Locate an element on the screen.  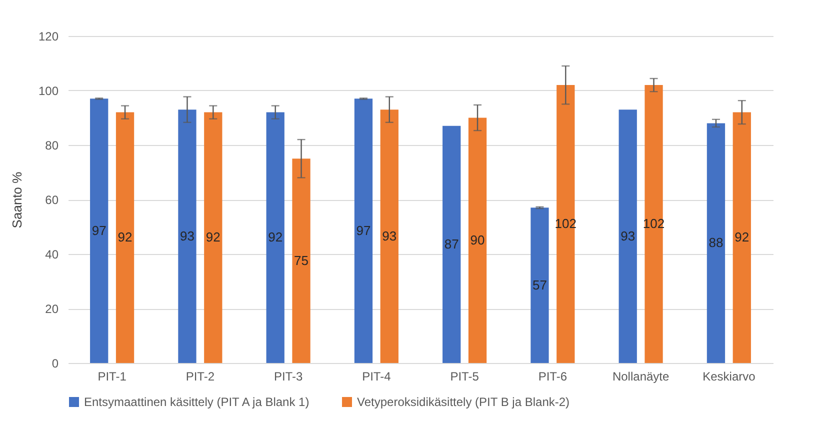
y-tick-label: 100 is located at coordinates (48, 91).